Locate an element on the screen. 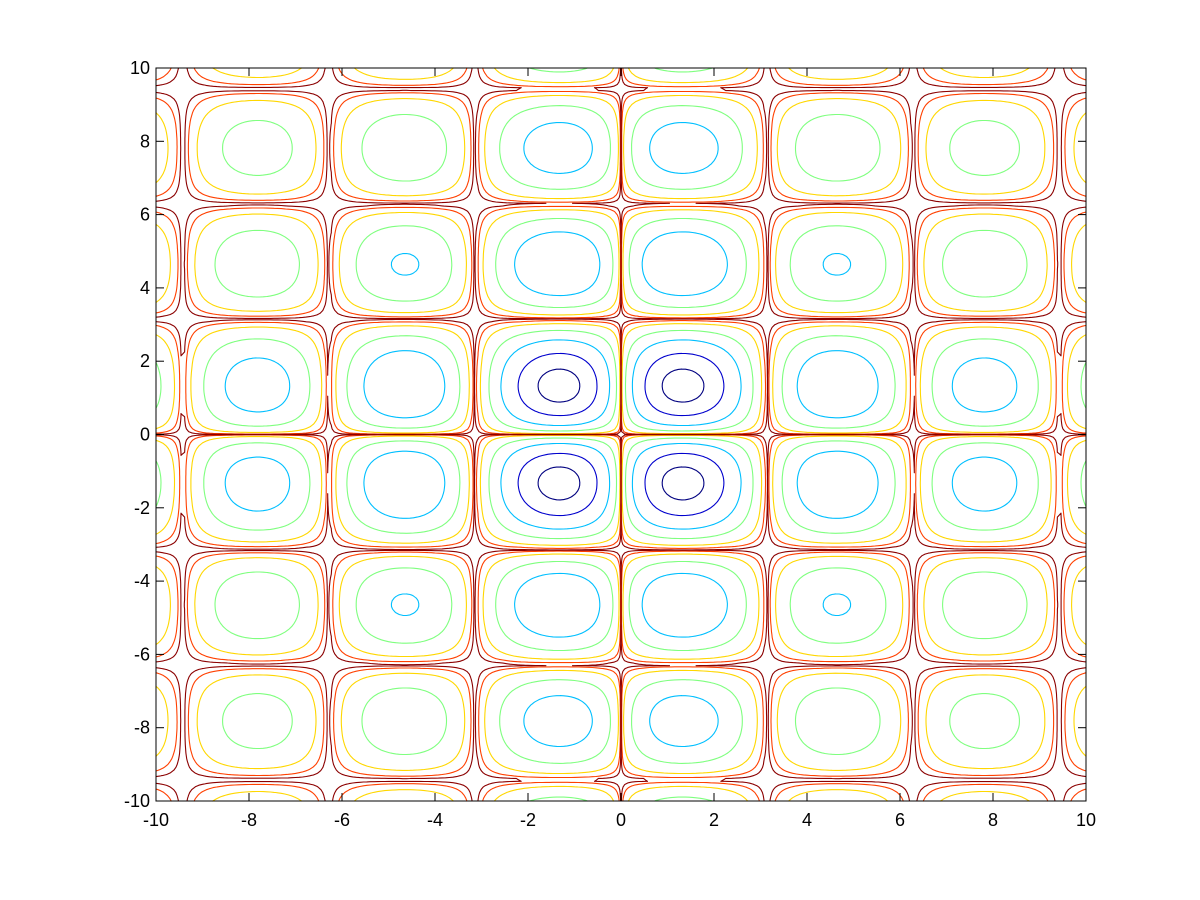 This screenshot has width=1200, height=900. x-tick-label: 4 is located at coordinates (807, 820).